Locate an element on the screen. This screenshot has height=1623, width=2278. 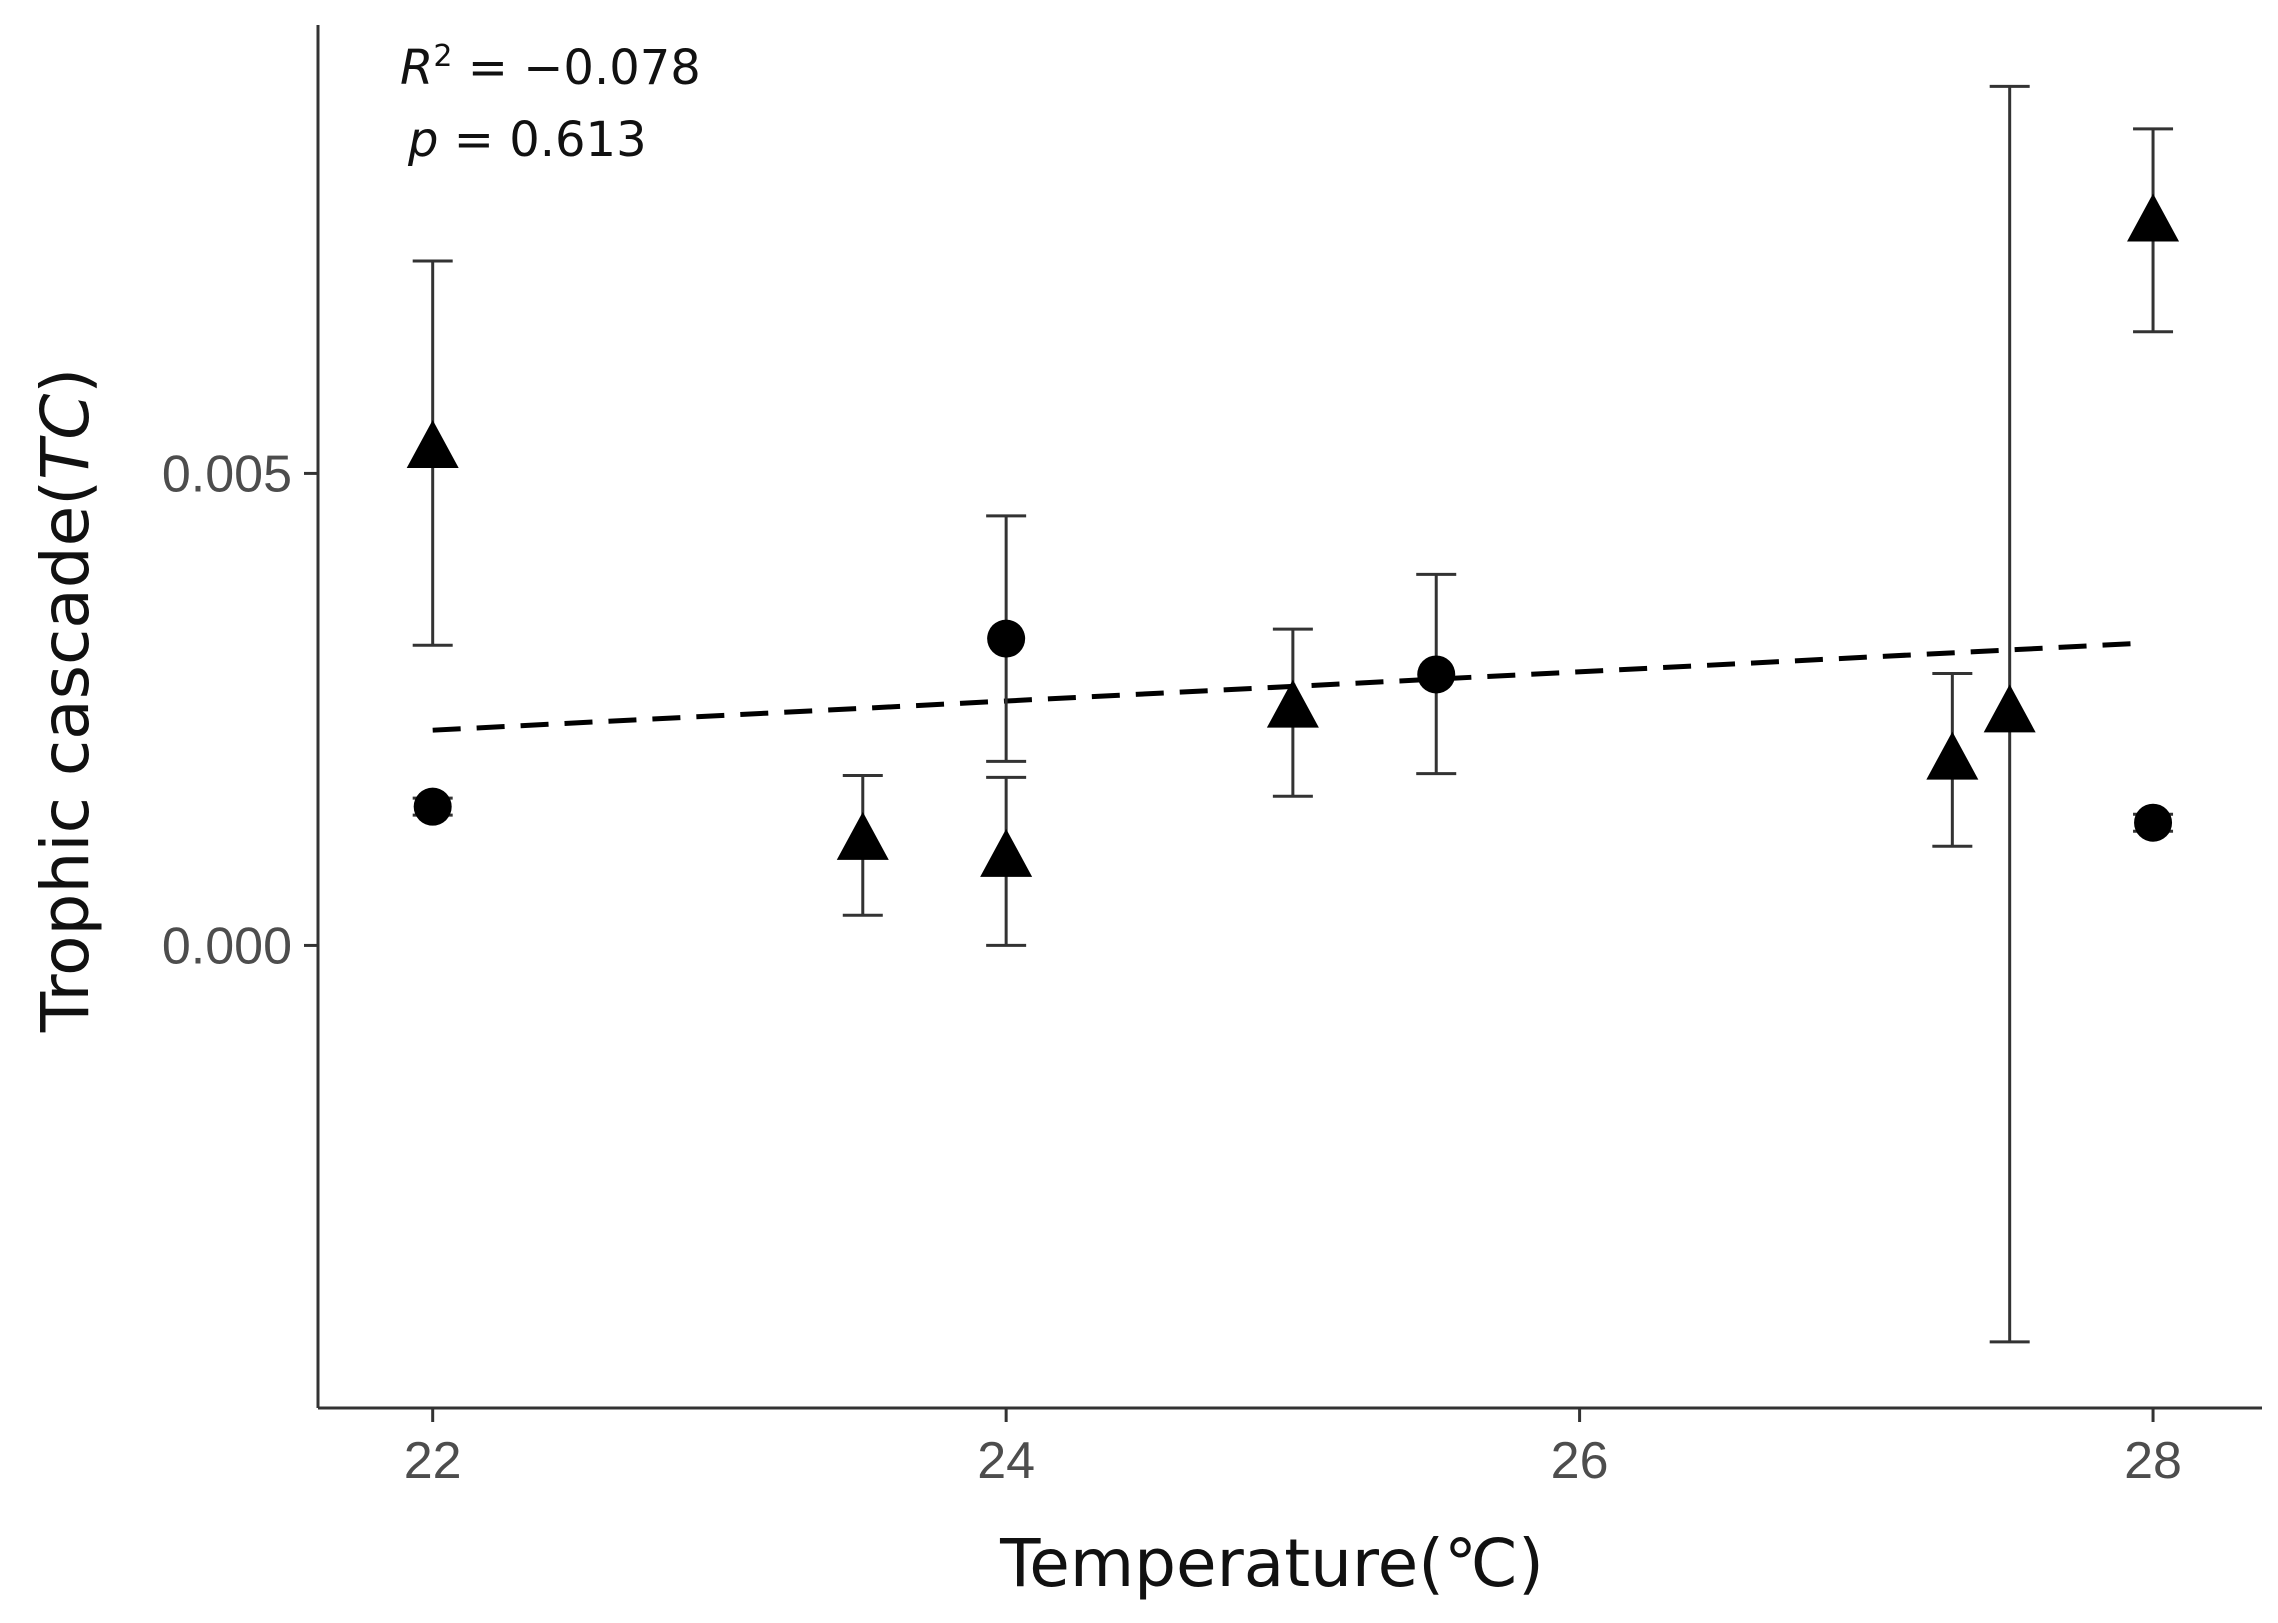
p-value: = 0.613 is located at coordinates (542, 140).